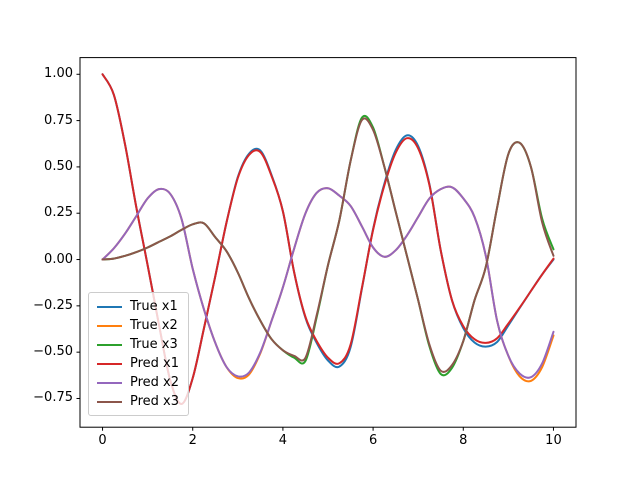 This screenshot has width=640, height=480. Describe the element at coordinates (155, 401) in the screenshot. I see `legend-label: Pred x3` at that location.